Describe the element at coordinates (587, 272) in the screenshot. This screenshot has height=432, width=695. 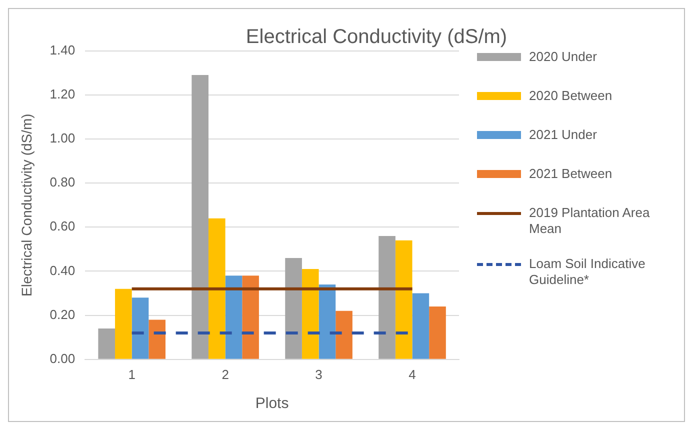
I see `legend-label: Loam Soil Indicative Guideline*` at that location.